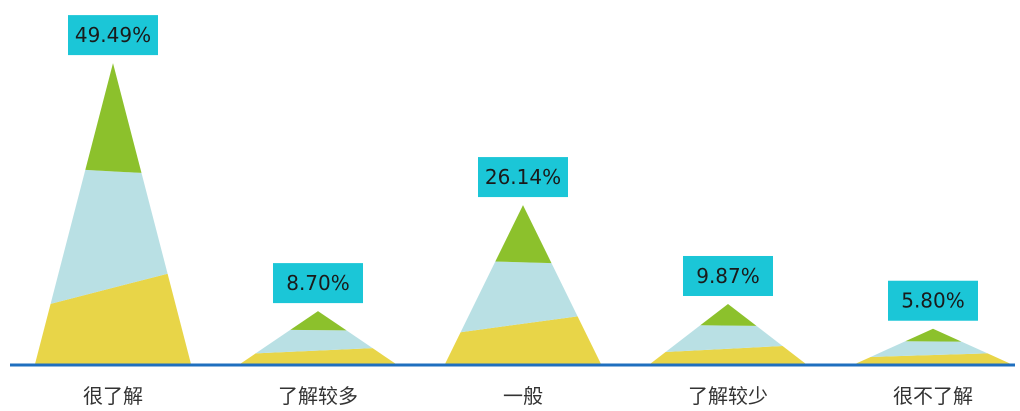 This screenshot has height=411, width=1020. I want to click on data-label-text: 8.70%, so click(318, 283).